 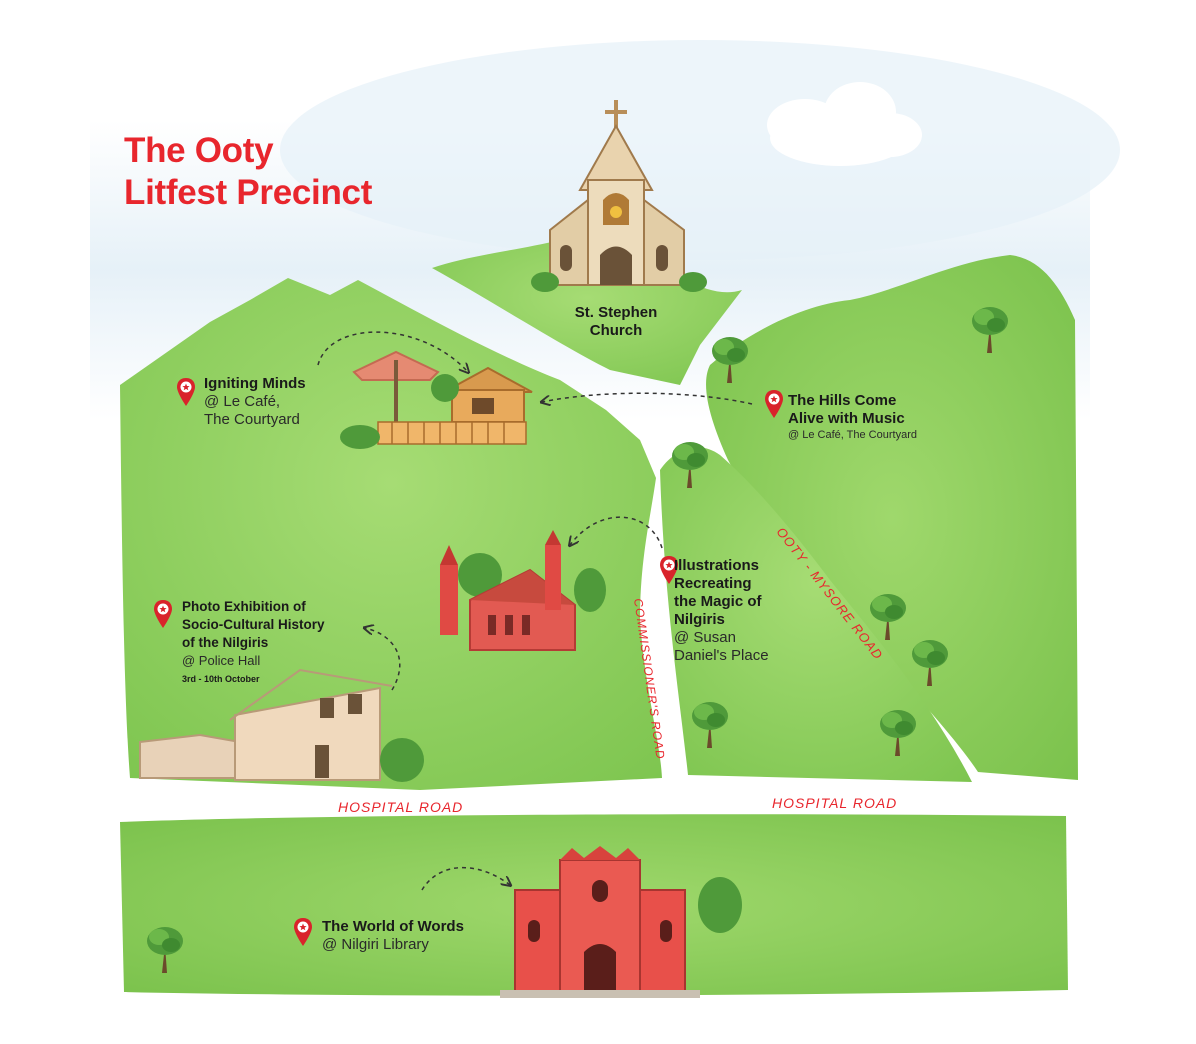 I want to click on parasol-icon, so click(x=396, y=386).